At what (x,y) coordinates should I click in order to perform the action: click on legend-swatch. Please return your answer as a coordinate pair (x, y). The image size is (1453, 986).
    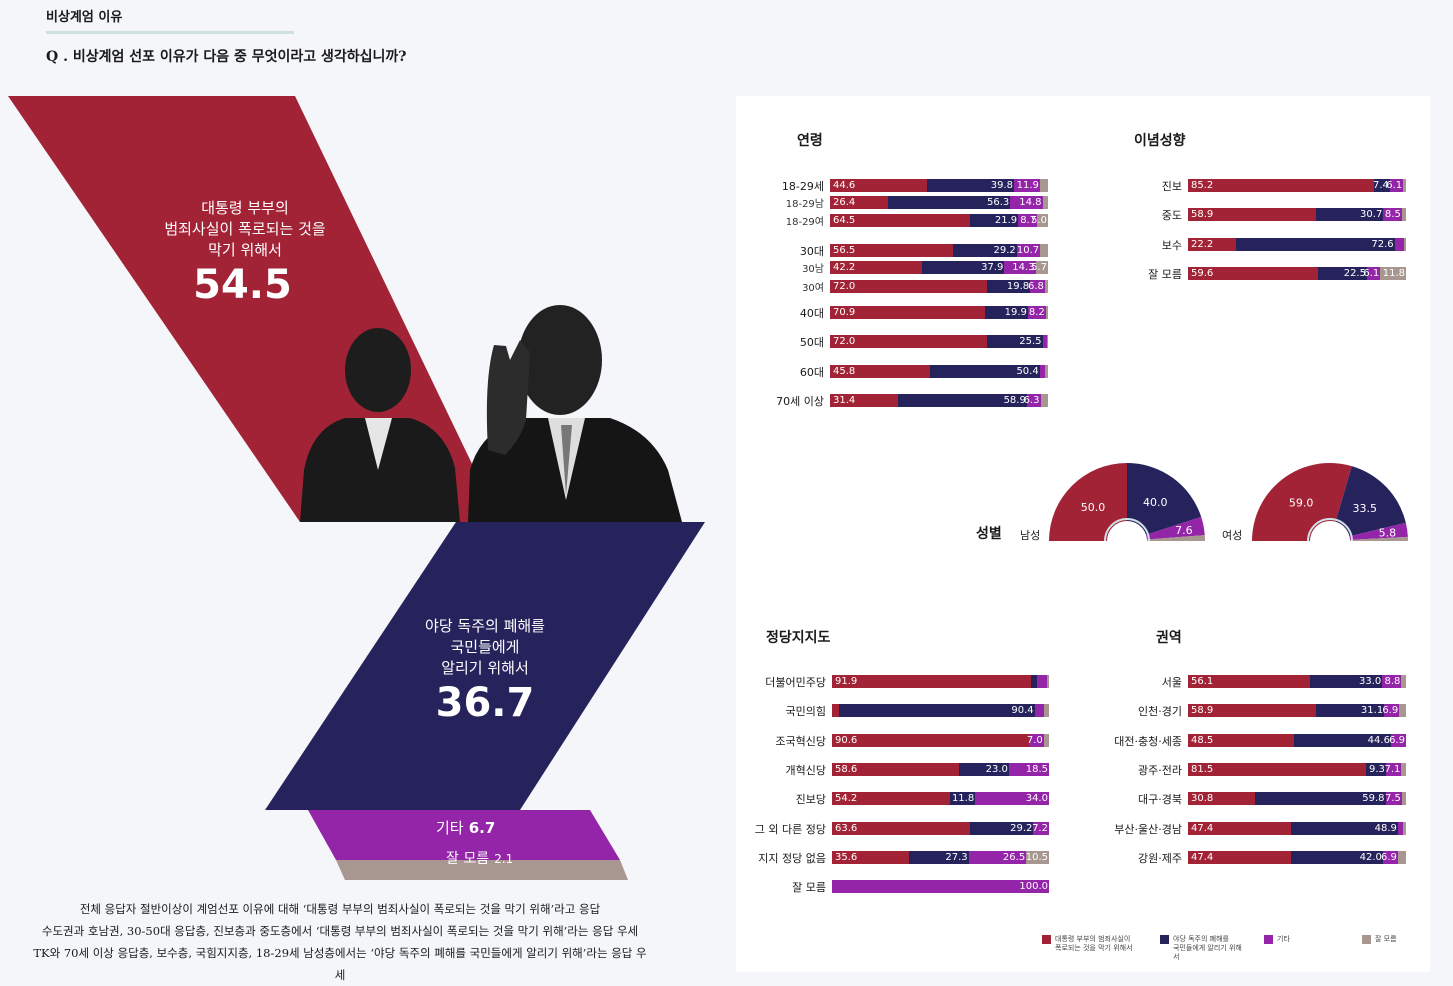
    Looking at the image, I should click on (1164, 939).